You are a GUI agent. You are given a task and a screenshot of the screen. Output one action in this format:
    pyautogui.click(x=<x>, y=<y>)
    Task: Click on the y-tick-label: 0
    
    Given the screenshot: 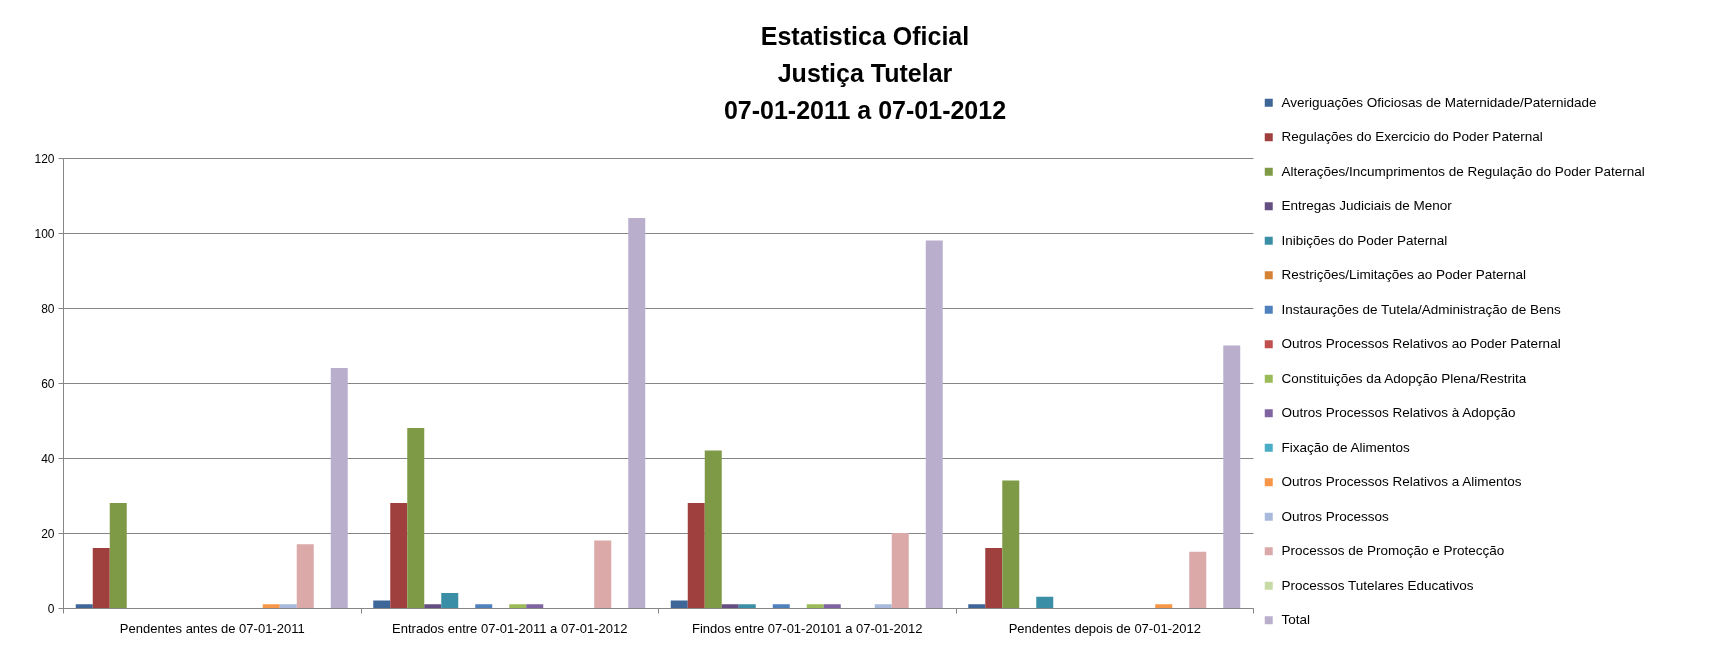 What is the action you would take?
    pyautogui.click(x=51, y=608)
    